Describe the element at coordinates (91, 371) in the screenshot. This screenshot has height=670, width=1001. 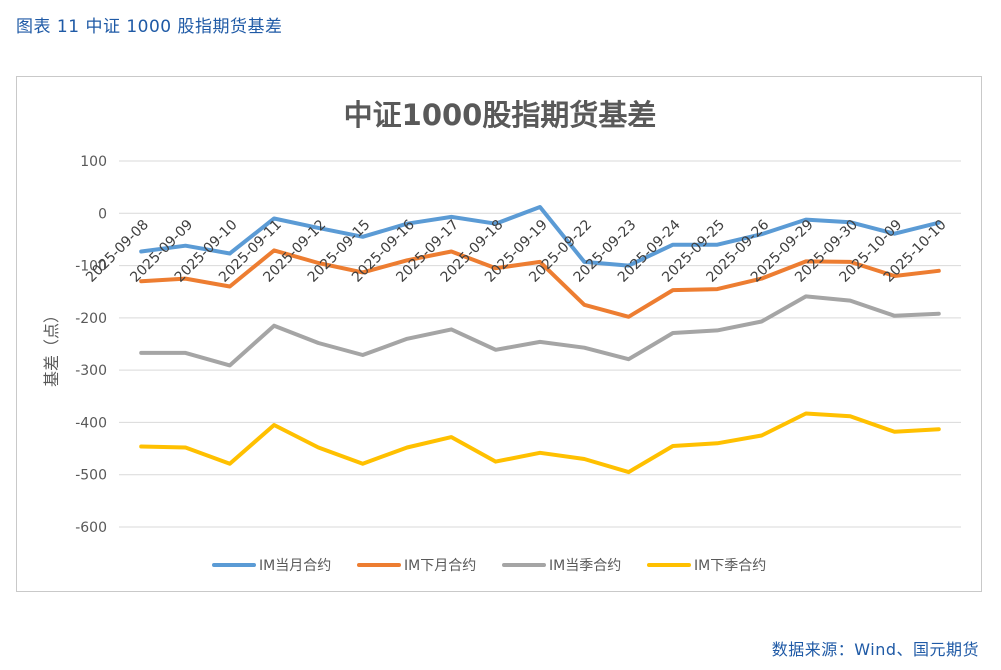
I see `y-tick-label: -300` at that location.